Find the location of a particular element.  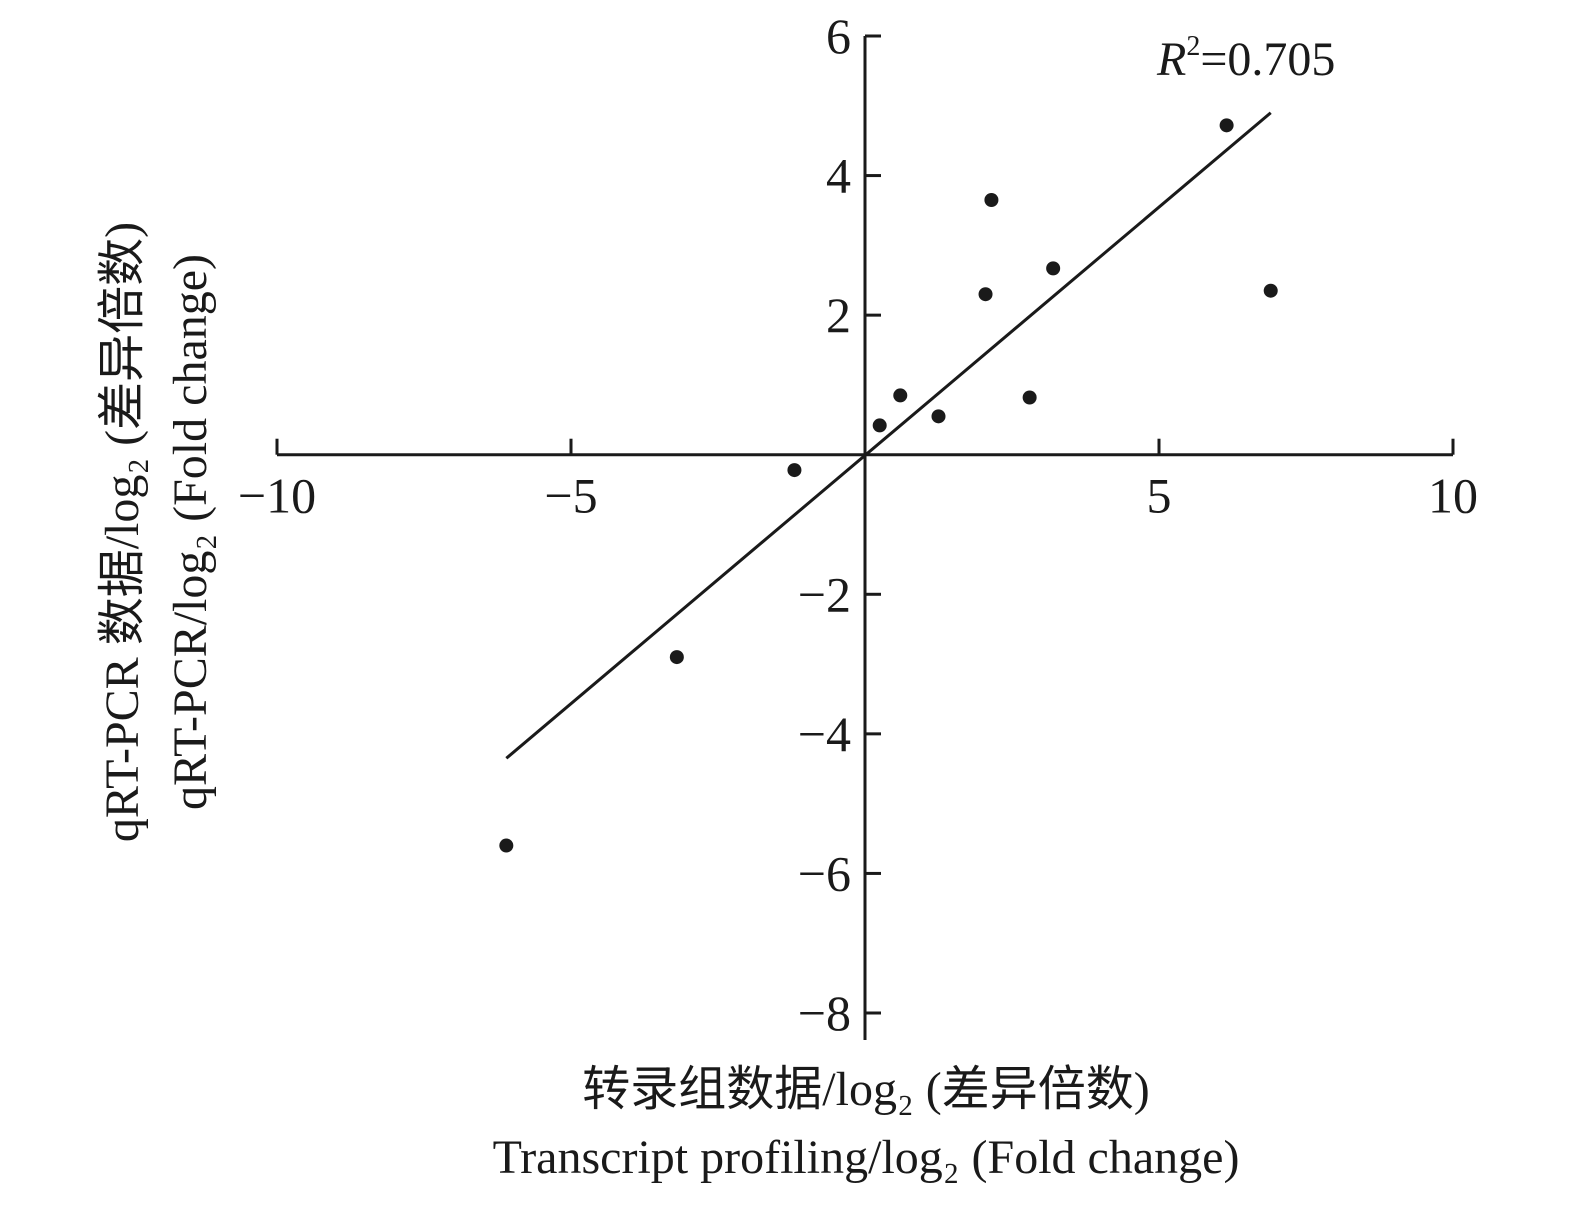

y-tick-label: −4 is located at coordinates (824, 734).